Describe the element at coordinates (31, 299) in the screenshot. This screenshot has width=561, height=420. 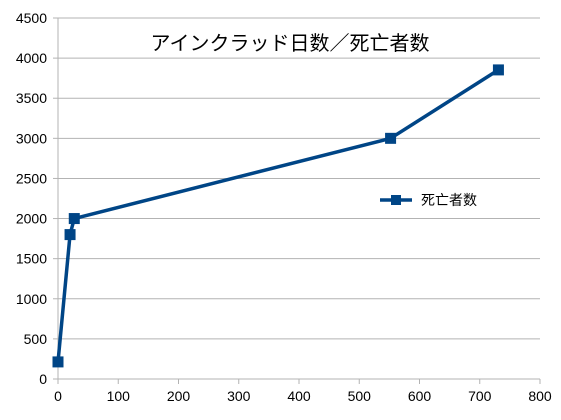
I see `y-tick-label: 1000` at that location.